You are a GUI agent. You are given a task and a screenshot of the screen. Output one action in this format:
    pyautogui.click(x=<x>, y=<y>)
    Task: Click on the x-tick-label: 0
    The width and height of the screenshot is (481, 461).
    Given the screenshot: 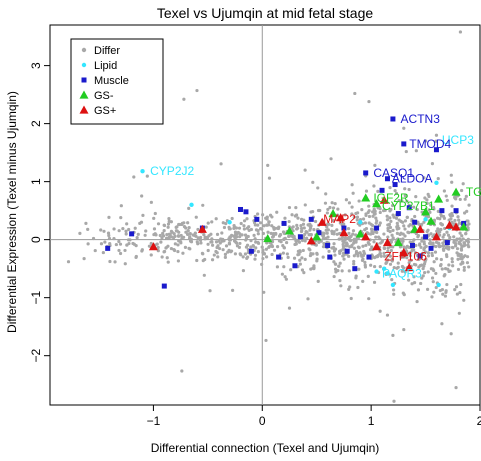 What is the action you would take?
    pyautogui.click(x=262, y=421)
    